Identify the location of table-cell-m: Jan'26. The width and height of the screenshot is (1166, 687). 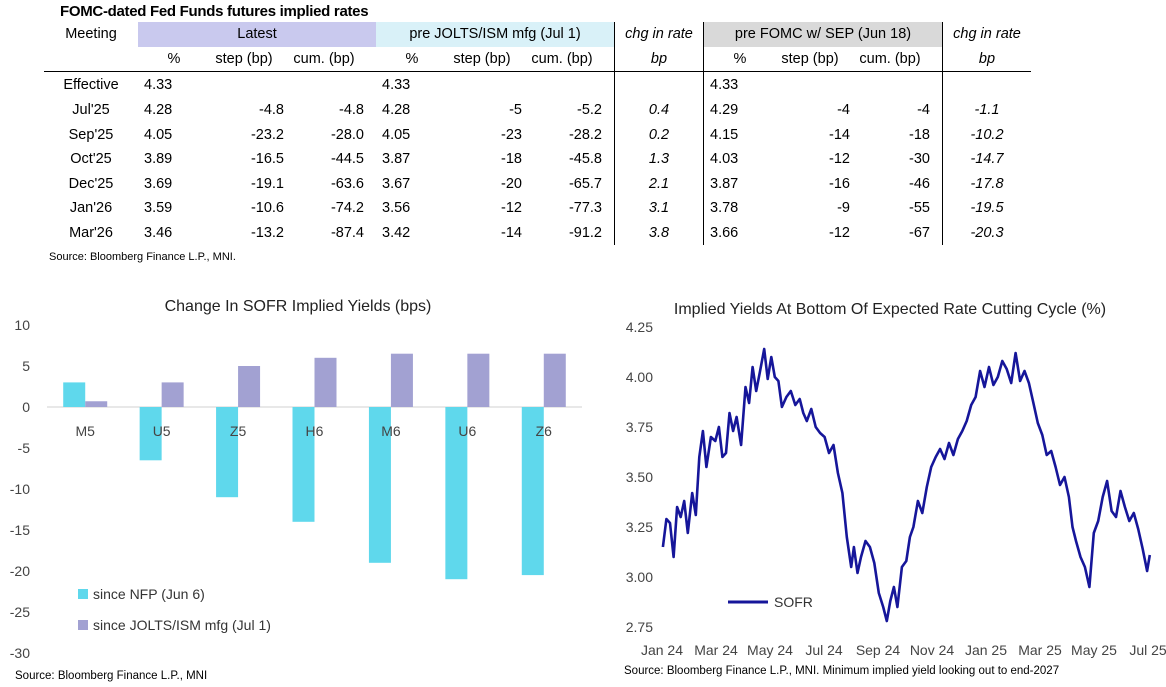
(91, 208).